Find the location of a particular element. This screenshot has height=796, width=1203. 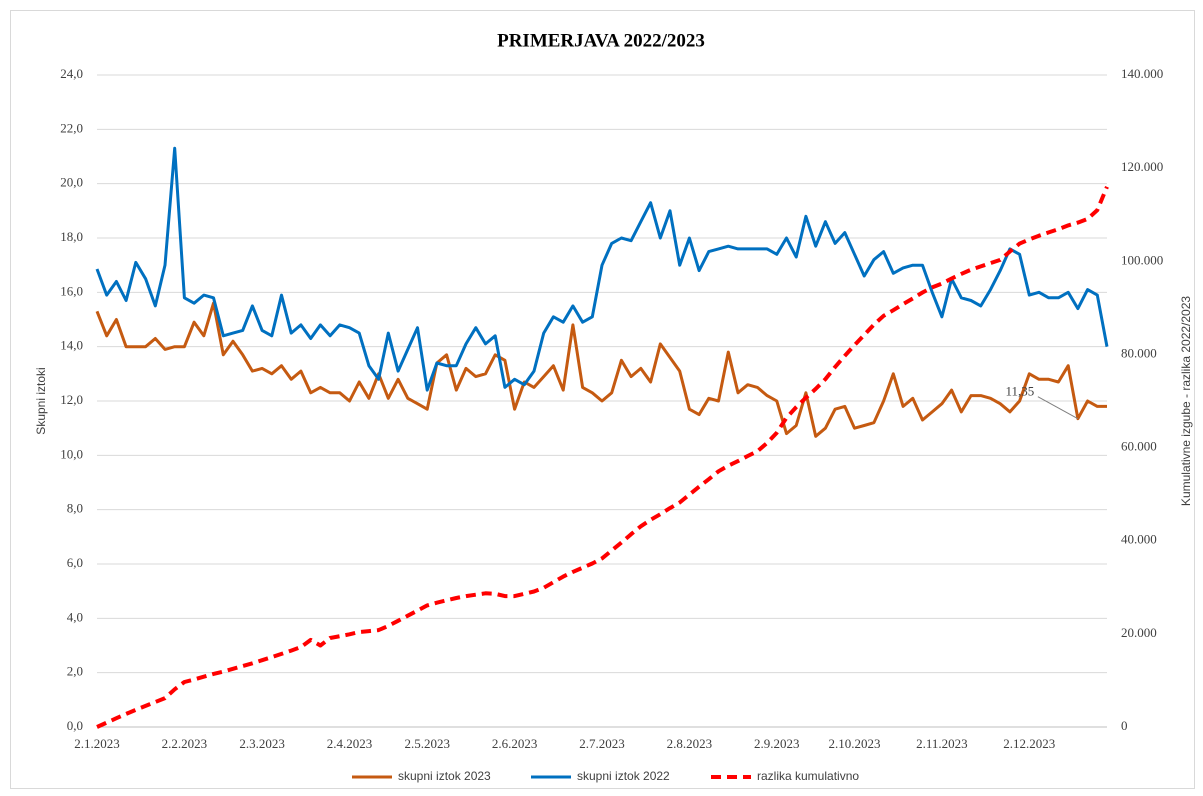

x-tick-label: 2.11.2023 is located at coordinates (942, 743).